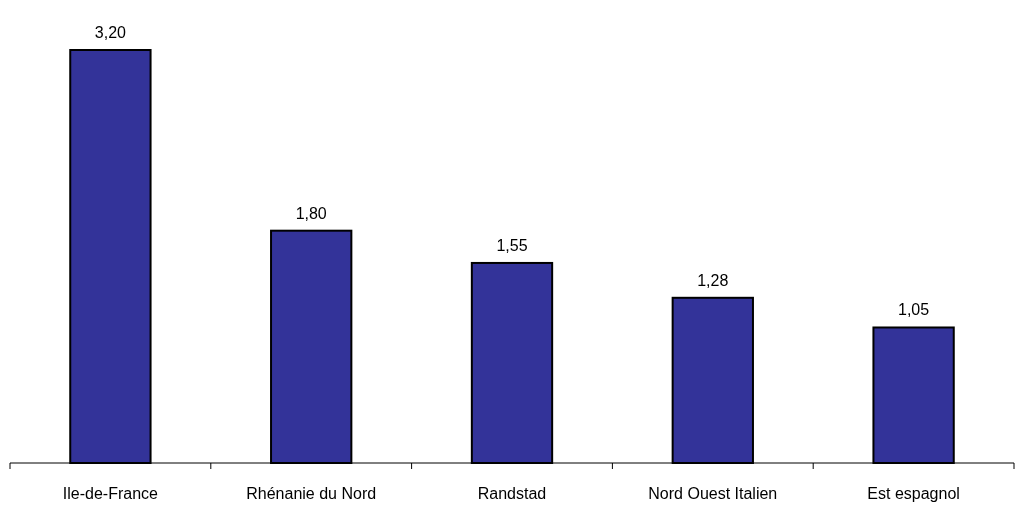 Image resolution: width=1016 pixels, height=505 pixels. I want to click on x-tick-label: Nord Ouest Italien, so click(713, 493).